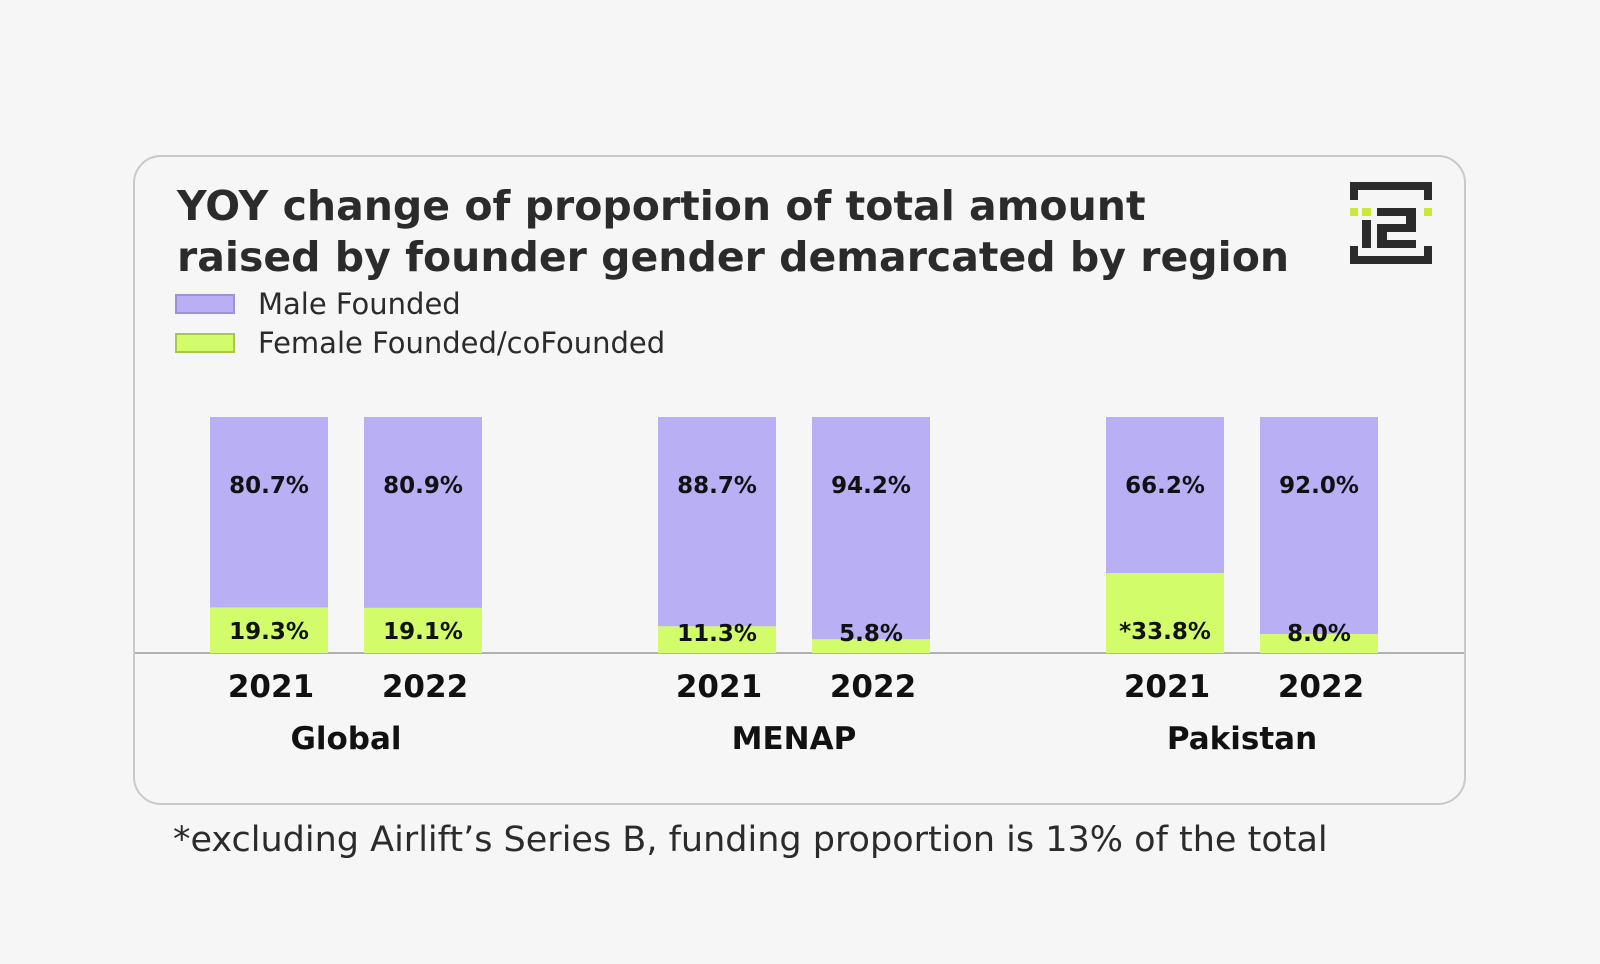  Describe the element at coordinates (423, 512) in the screenshot. I see `bar-male-global-2022` at that location.